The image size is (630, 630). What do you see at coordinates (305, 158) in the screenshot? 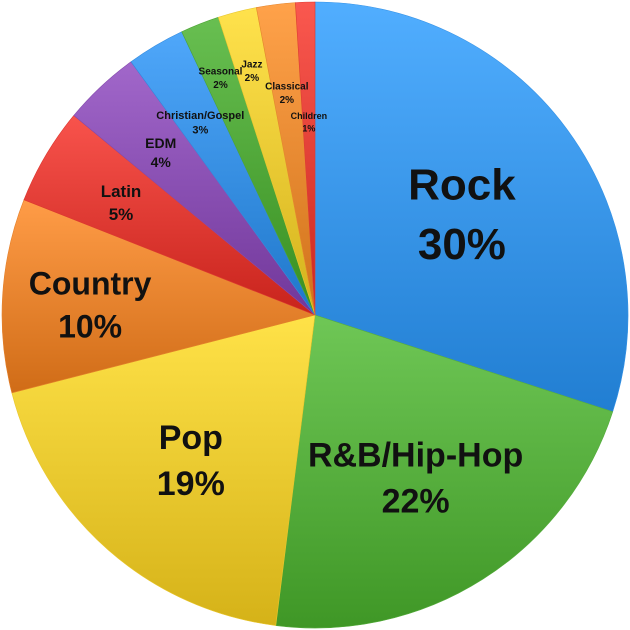
I see `slice-children` at bounding box center [305, 158].